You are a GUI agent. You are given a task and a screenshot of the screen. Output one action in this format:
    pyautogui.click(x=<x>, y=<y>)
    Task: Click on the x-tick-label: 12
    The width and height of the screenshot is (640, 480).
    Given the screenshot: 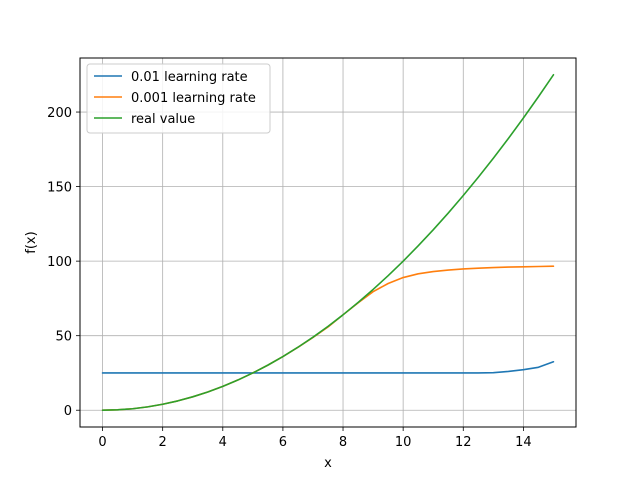 What is the action you would take?
    pyautogui.click(x=463, y=442)
    